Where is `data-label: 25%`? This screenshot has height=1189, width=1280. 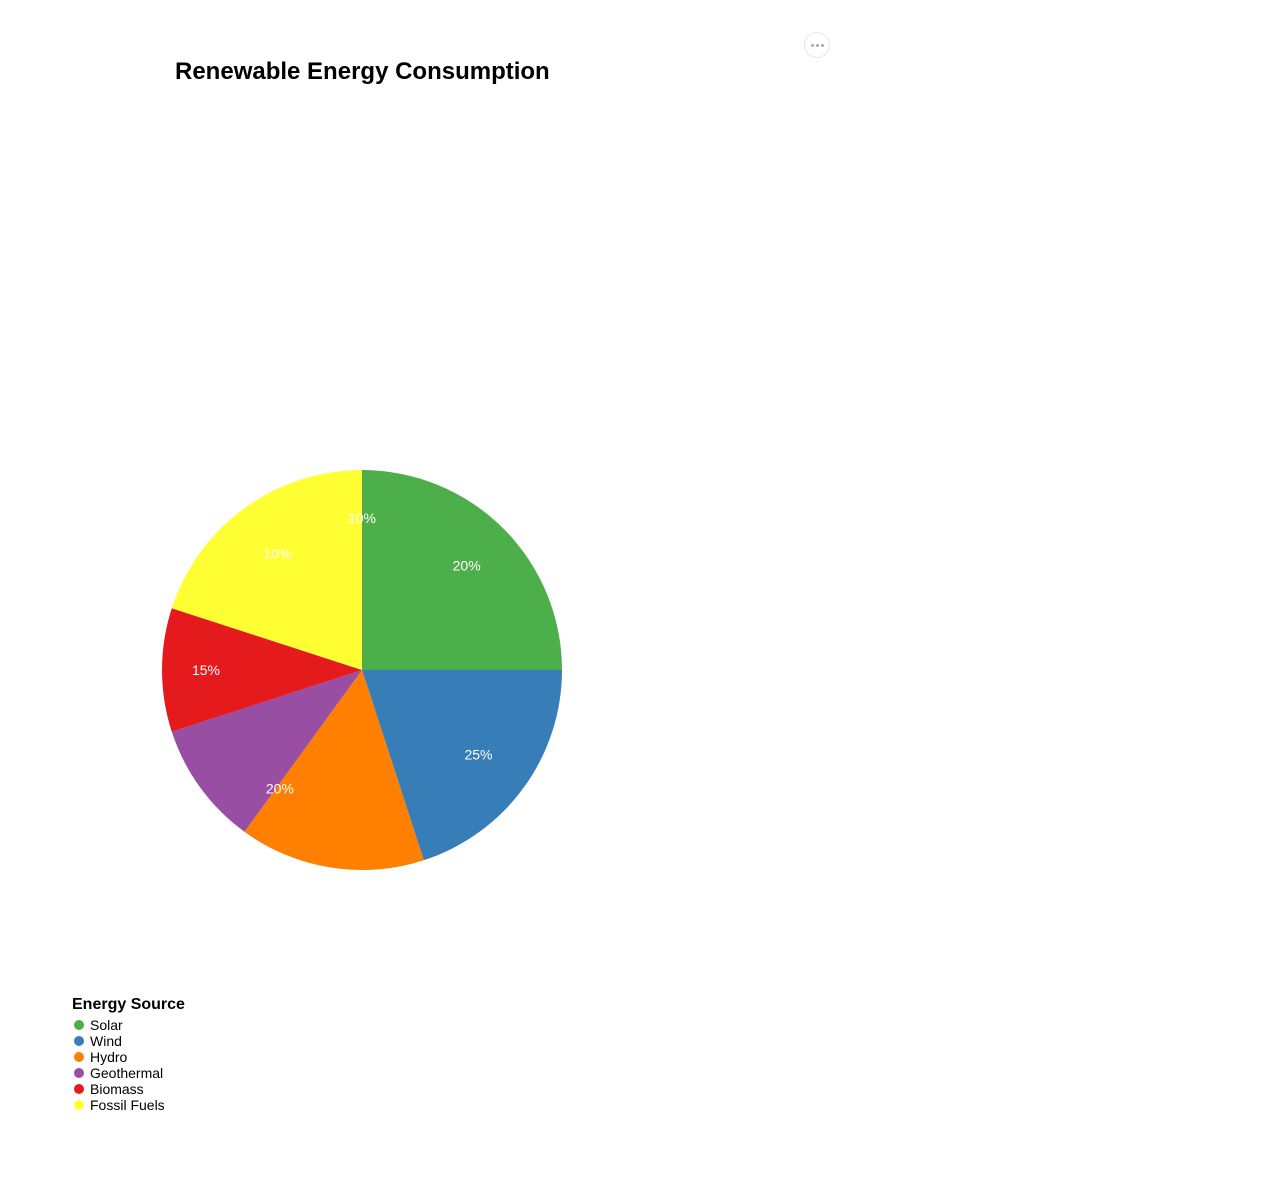
data-label: 25% is located at coordinates (478, 755).